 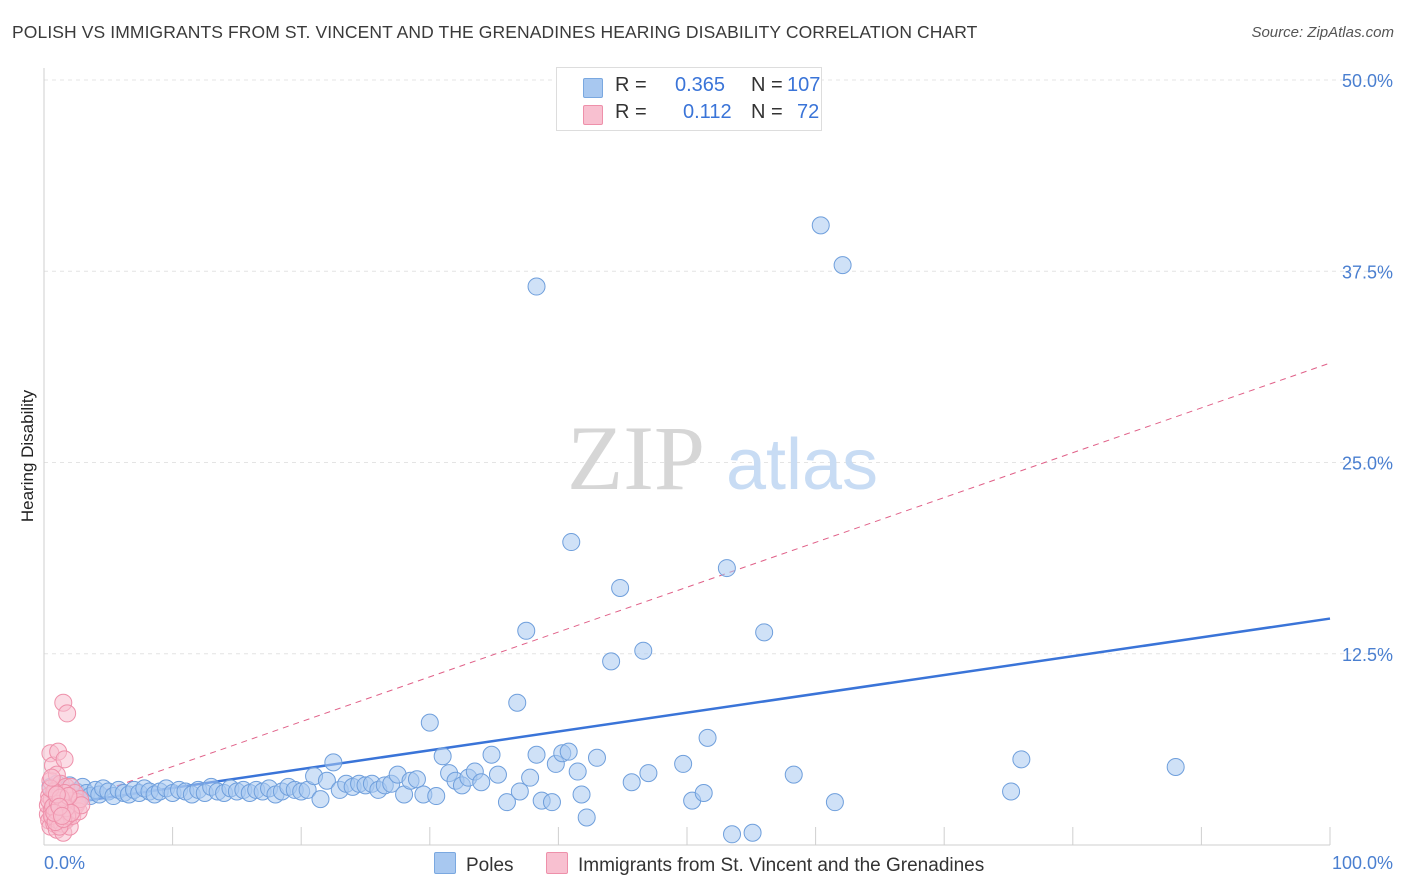 I want to click on watermark-atlas: atlas, so click(x=802, y=465).